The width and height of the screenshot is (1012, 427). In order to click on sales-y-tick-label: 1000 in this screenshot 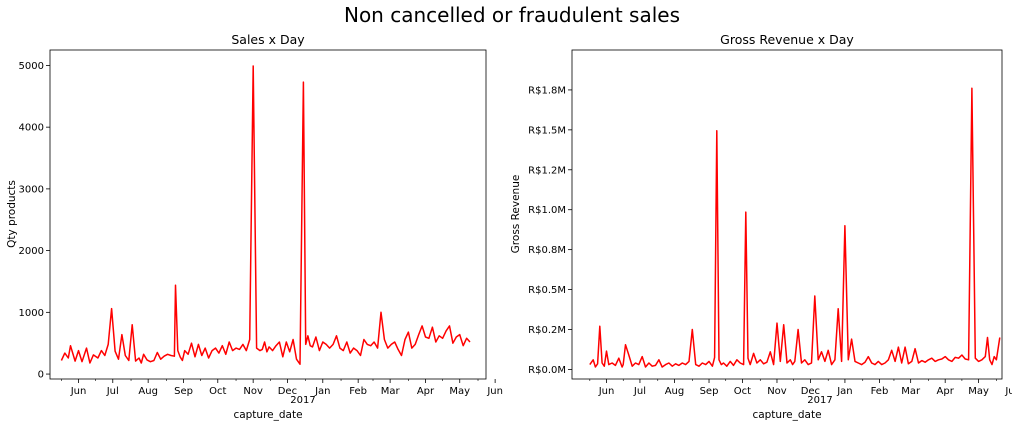, I will do `click(31, 313)`.